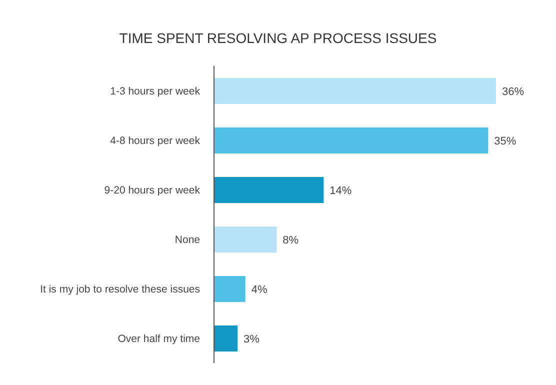  Describe the element at coordinates (290, 240) in the screenshot. I see `data-label: 8%` at that location.